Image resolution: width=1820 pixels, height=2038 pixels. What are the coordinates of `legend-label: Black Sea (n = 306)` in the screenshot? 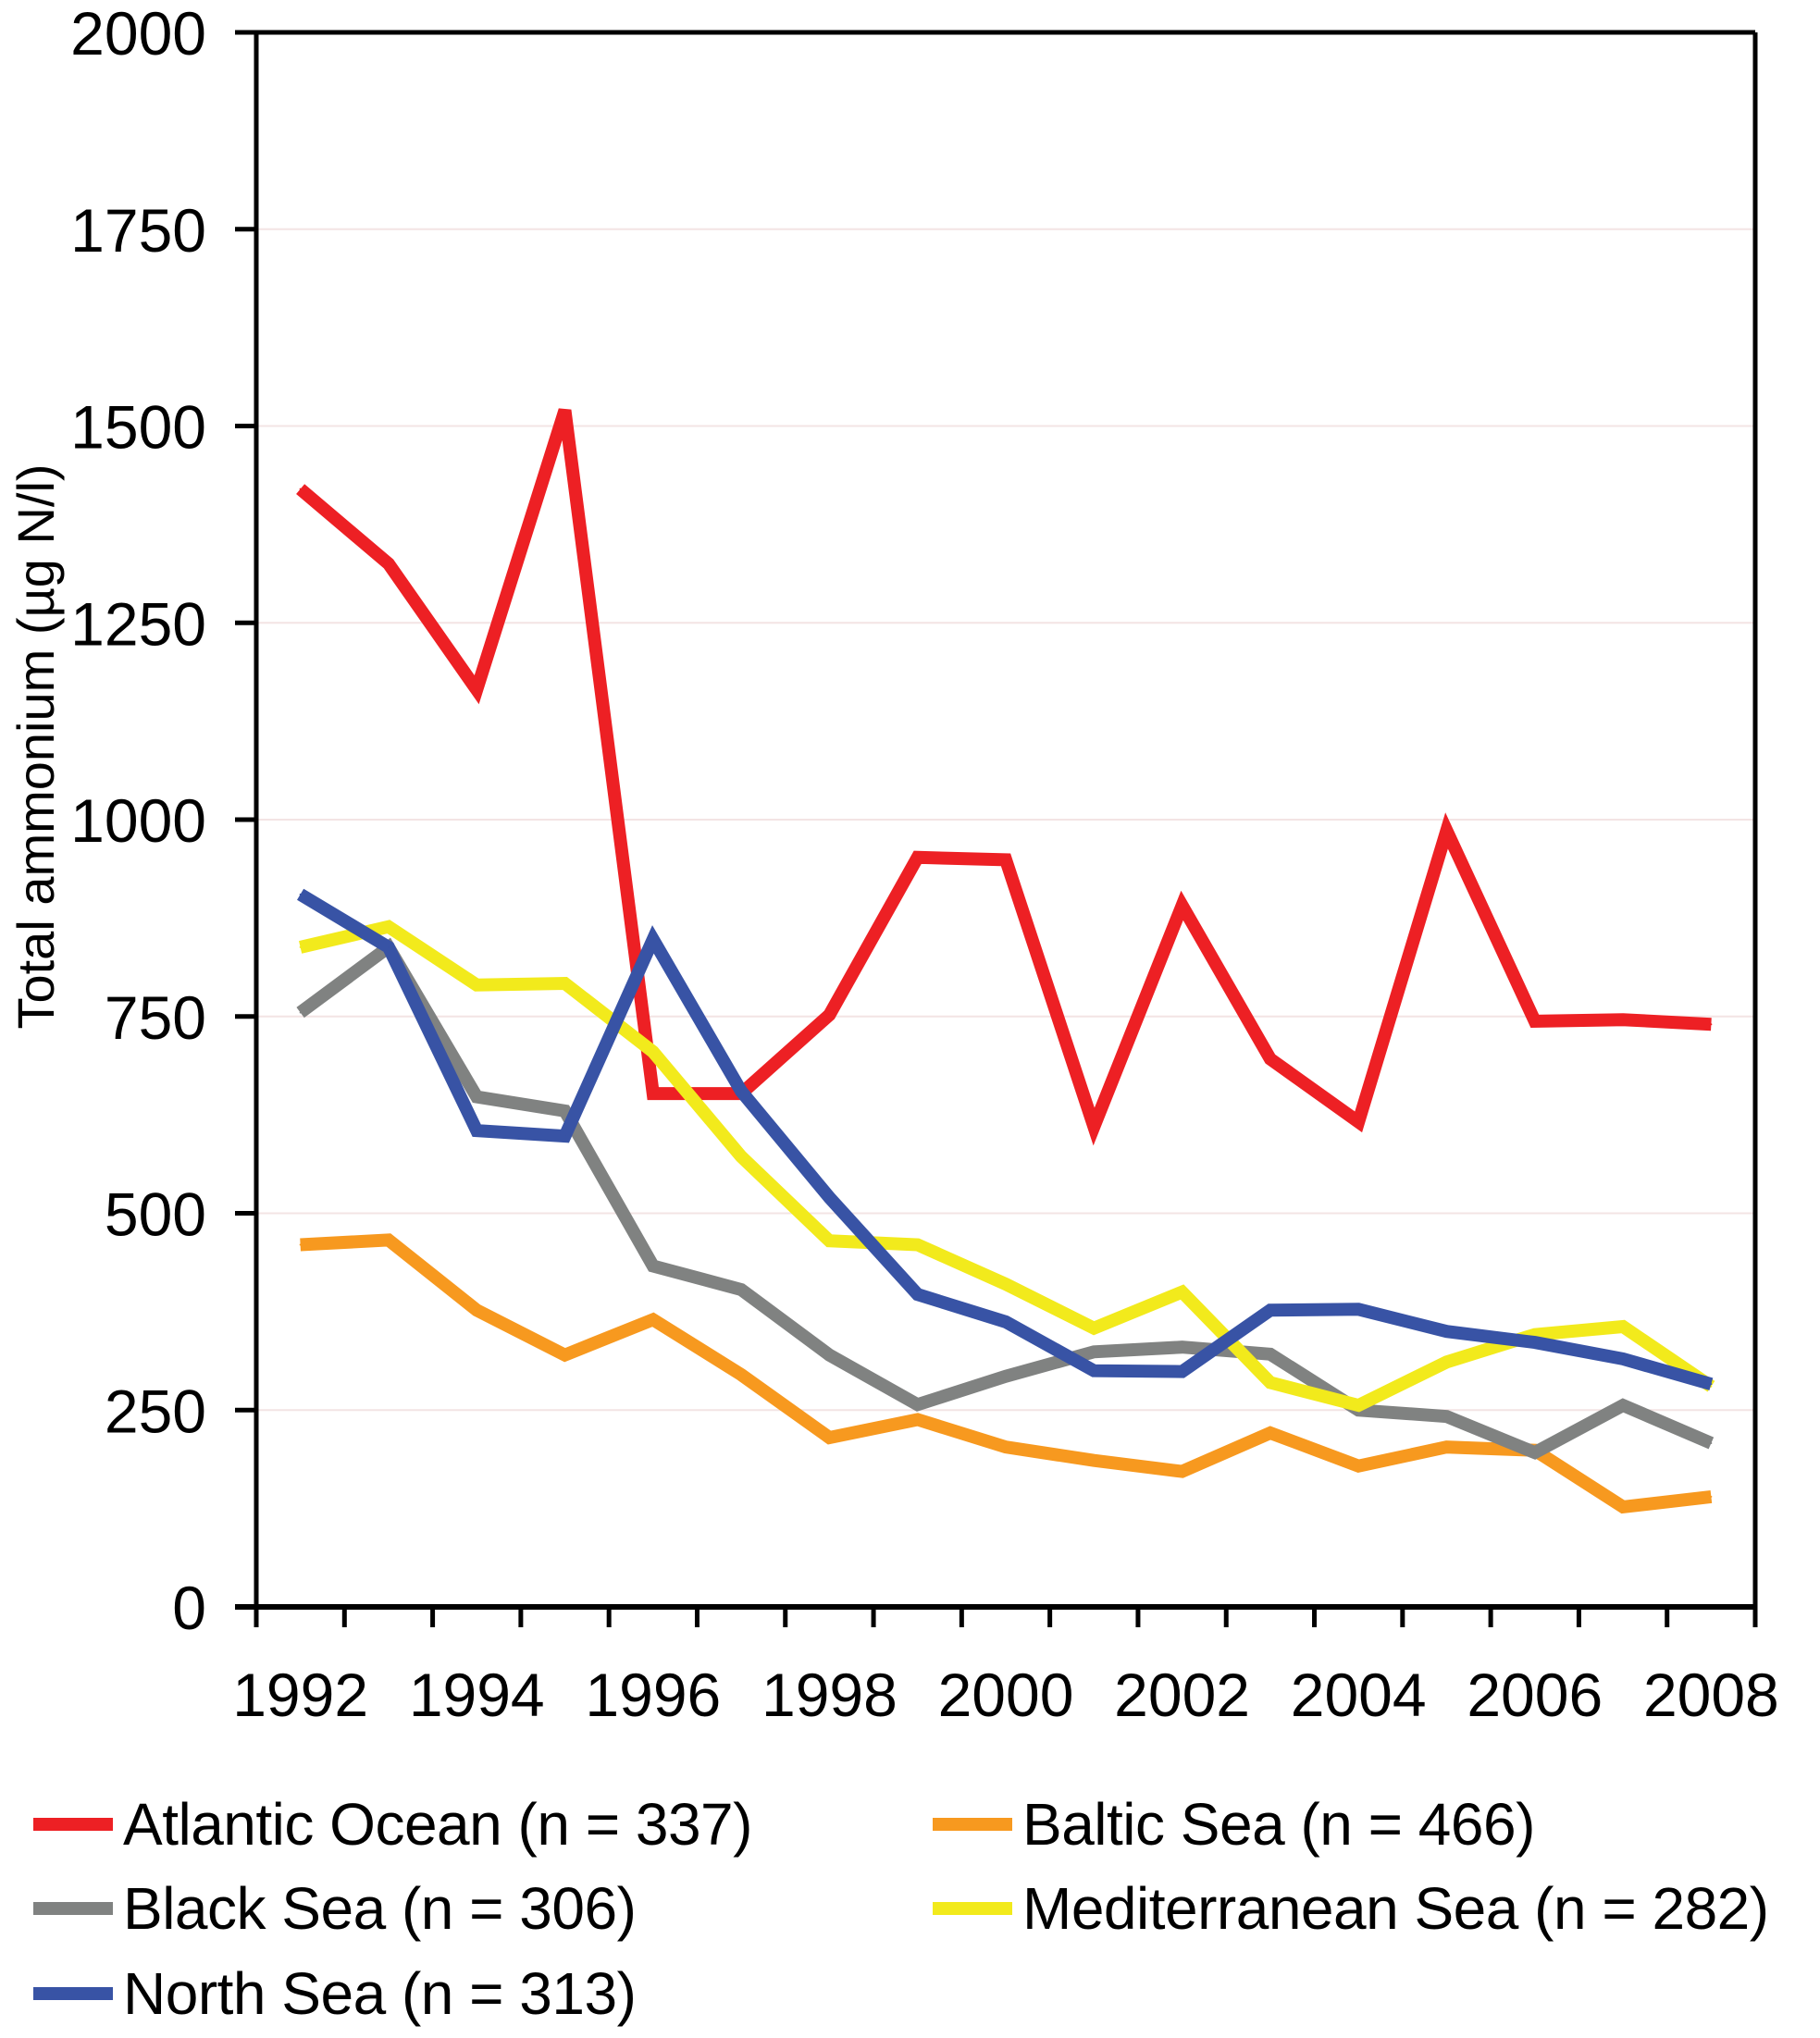 It's located at (380, 1909).